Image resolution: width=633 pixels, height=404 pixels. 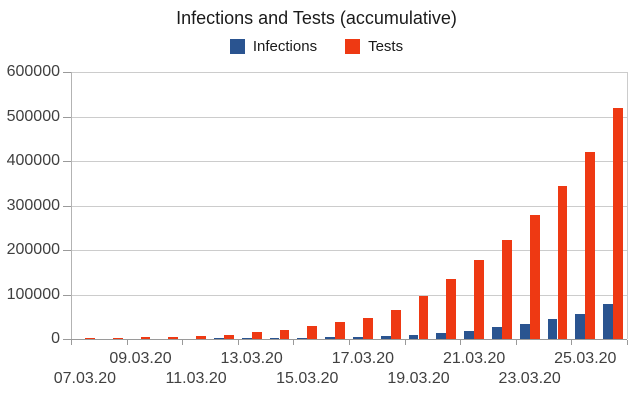 What do you see at coordinates (590, 245) in the screenshot?
I see `bar-tests-25.03.20` at bounding box center [590, 245].